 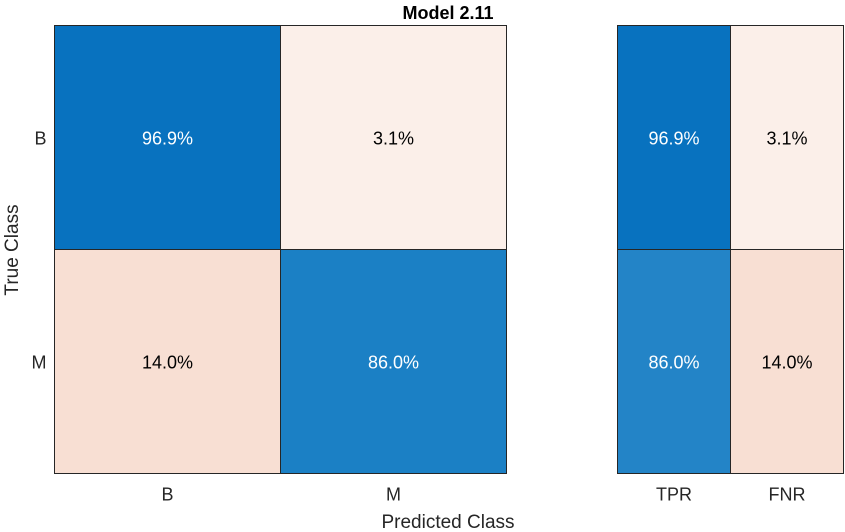 What do you see at coordinates (12, 249) in the screenshot?
I see `y-axis-label: True Class` at bounding box center [12, 249].